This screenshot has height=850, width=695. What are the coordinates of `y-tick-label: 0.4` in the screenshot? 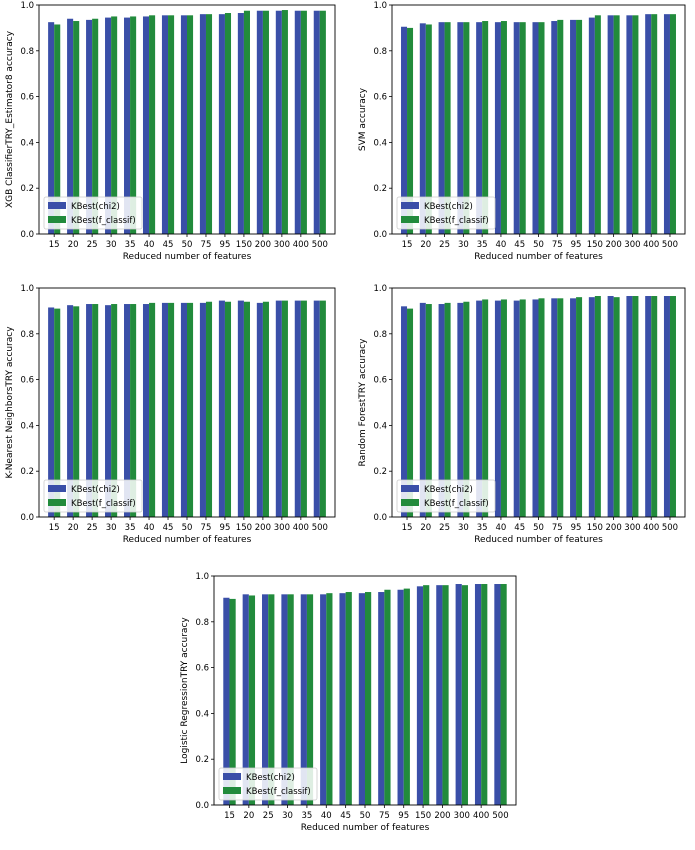 It's located at (380, 426).